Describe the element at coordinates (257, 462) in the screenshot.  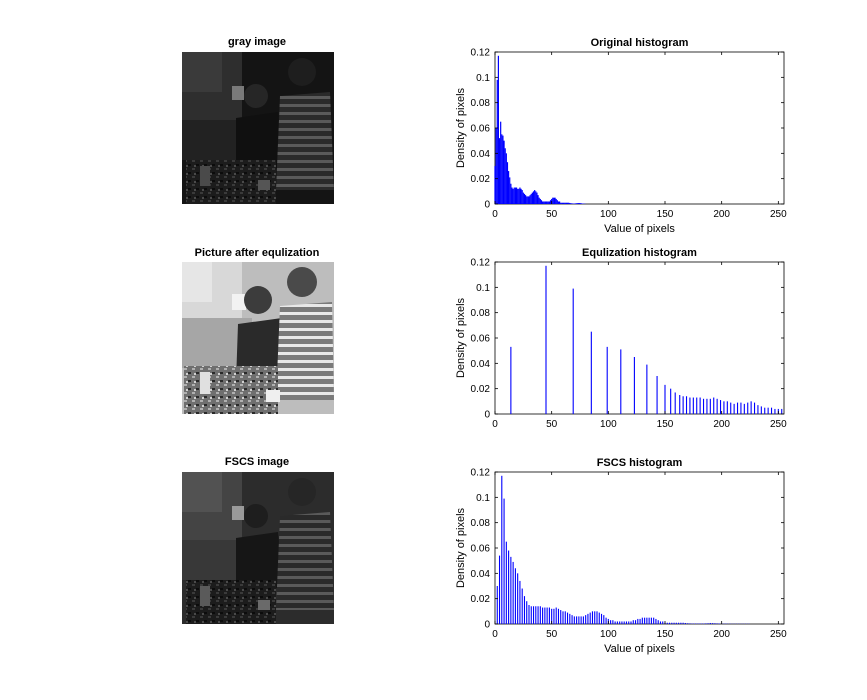
I see `fscs-image-title: FSCS image` at that location.